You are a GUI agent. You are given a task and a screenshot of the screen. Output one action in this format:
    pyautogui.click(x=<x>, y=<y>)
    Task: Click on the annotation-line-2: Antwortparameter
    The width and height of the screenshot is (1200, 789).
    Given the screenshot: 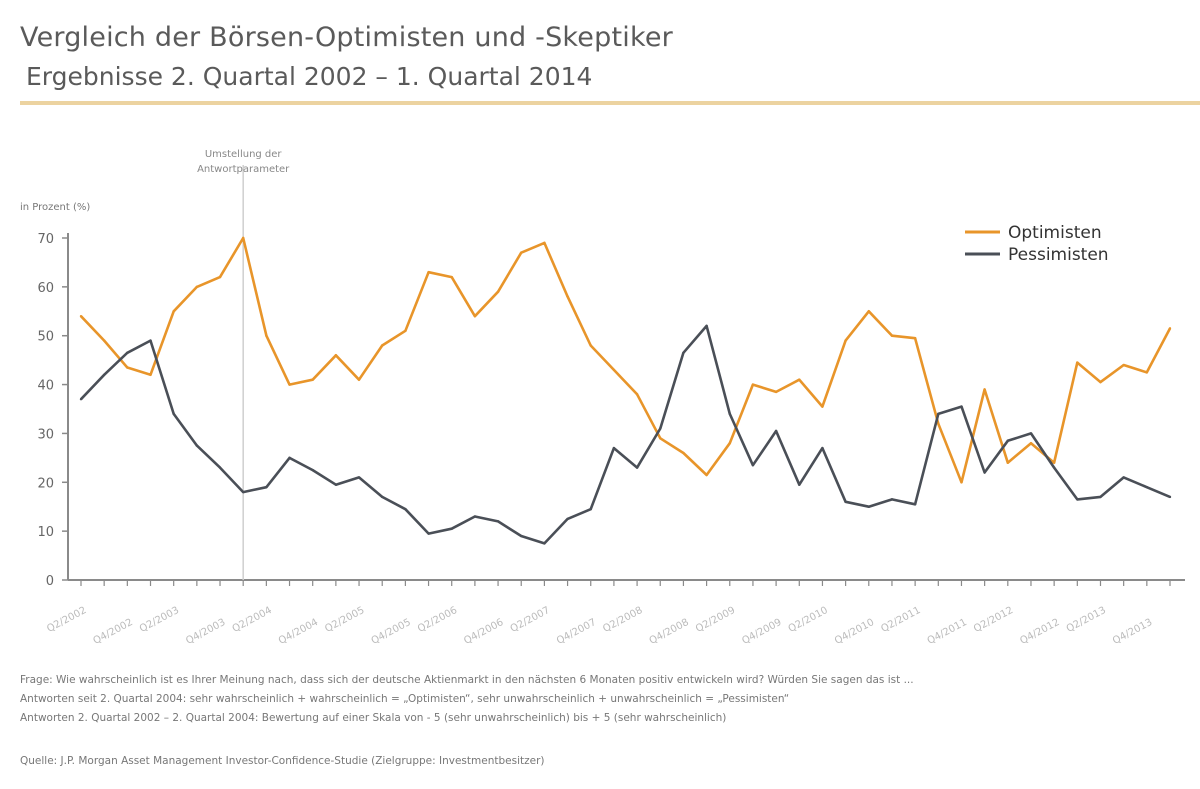 What is the action you would take?
    pyautogui.click(x=243, y=169)
    